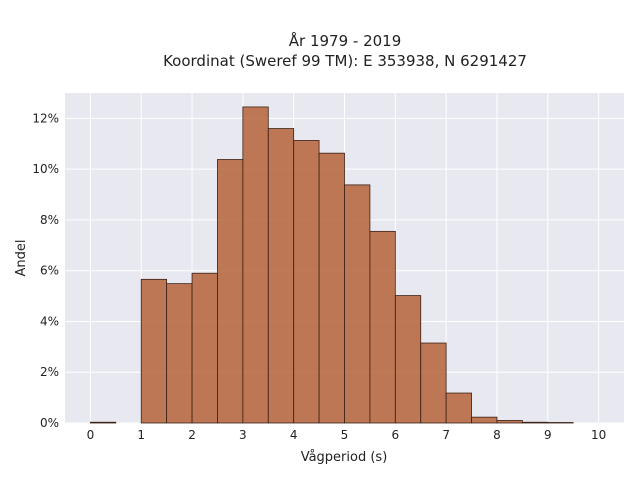 The image size is (640, 480). Describe the element at coordinates (45, 118) in the screenshot. I see `y-tick-label-6: 12%` at that location.